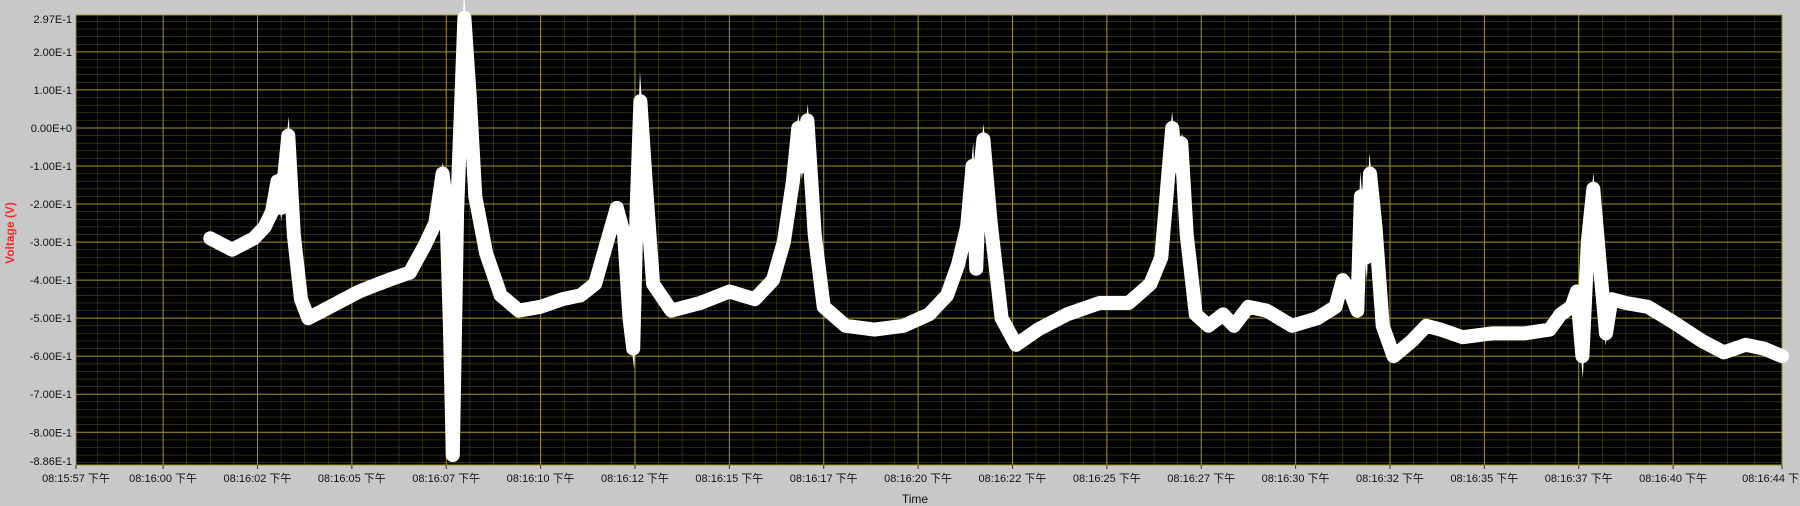 The image size is (1800, 506). I want to click on y-tick-label: -1.00E-1, so click(51, 167).